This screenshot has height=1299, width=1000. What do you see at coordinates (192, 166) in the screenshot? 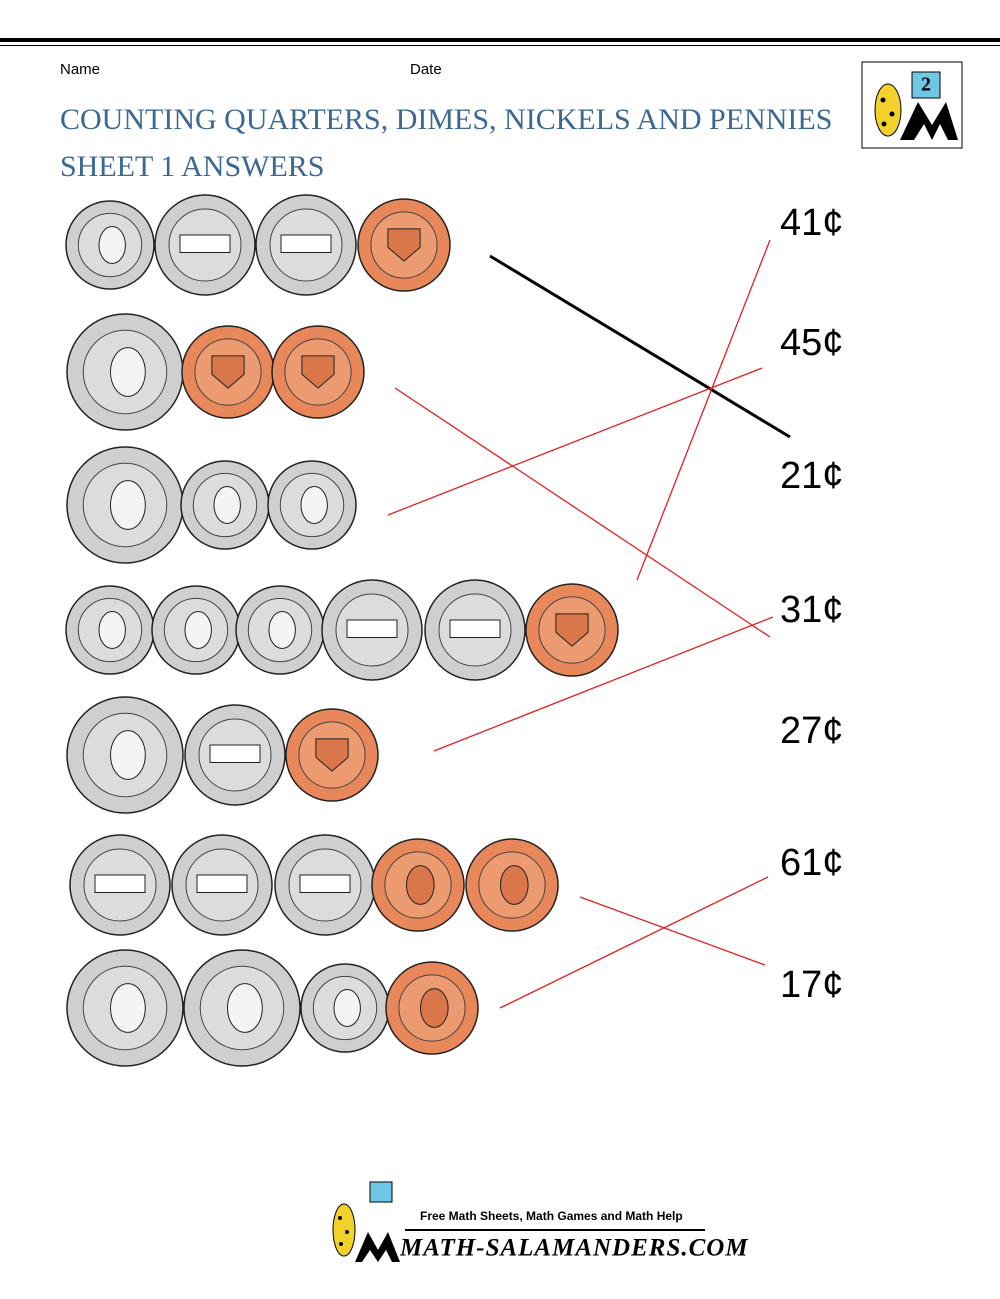
I see `subtitle: SHEET 1 ANSWERS` at bounding box center [192, 166].